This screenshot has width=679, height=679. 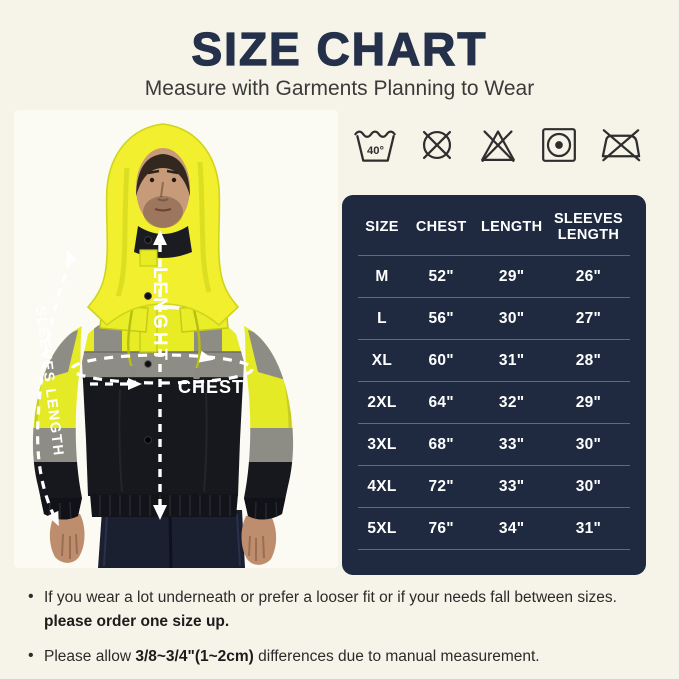 What do you see at coordinates (511, 528) in the screenshot?
I see `length-cell: 34"` at bounding box center [511, 528].